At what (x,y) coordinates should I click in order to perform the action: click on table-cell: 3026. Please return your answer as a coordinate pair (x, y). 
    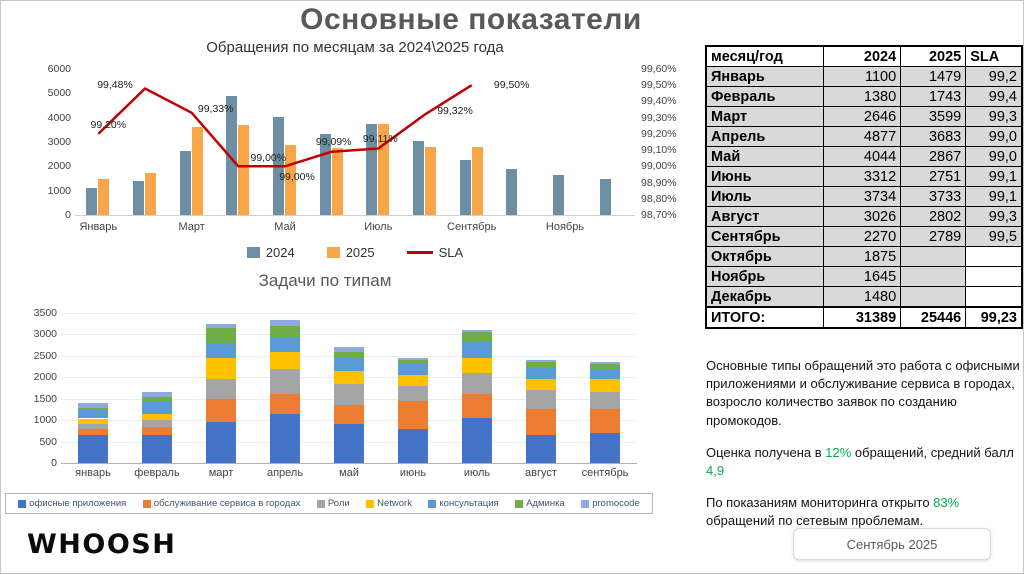
    Looking at the image, I should click on (862, 216).